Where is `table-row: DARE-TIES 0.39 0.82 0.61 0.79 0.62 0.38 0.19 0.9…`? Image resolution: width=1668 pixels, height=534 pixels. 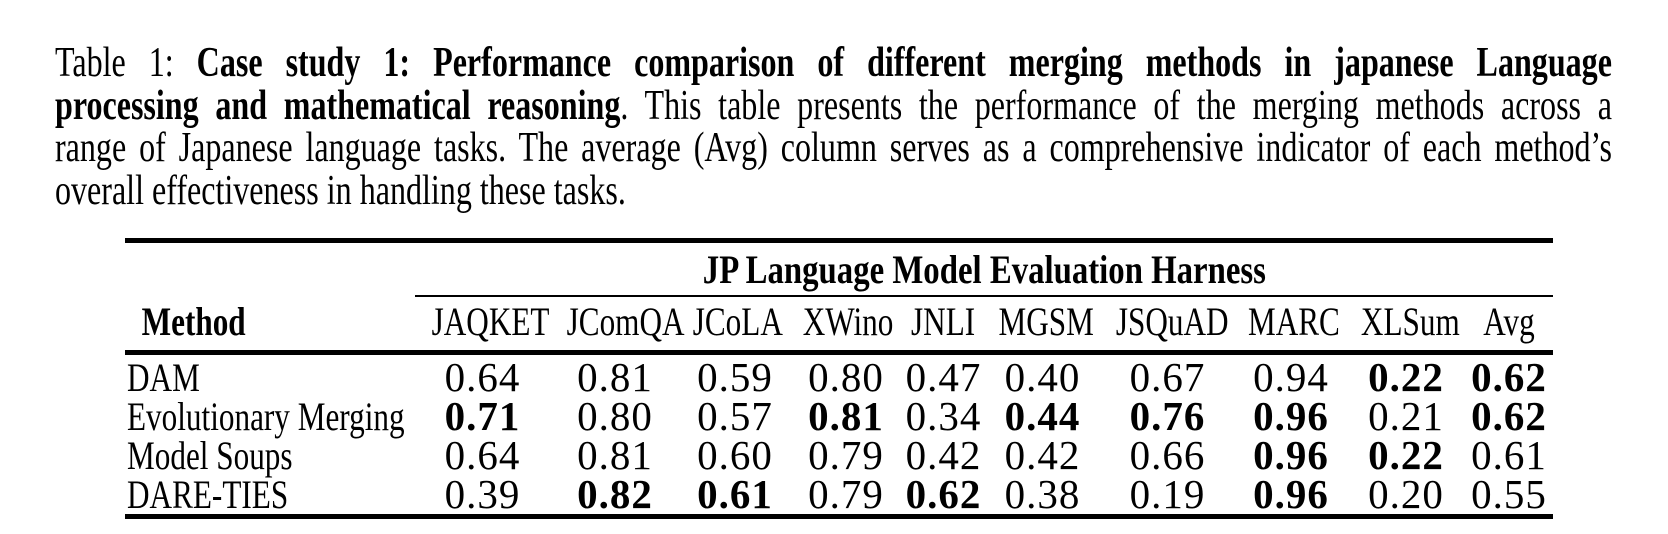
table-row: DARE-TIES 0.39 0.82 0.61 0.79 0.62 0.38 0.19 0.9… is located at coordinates (839, 495).